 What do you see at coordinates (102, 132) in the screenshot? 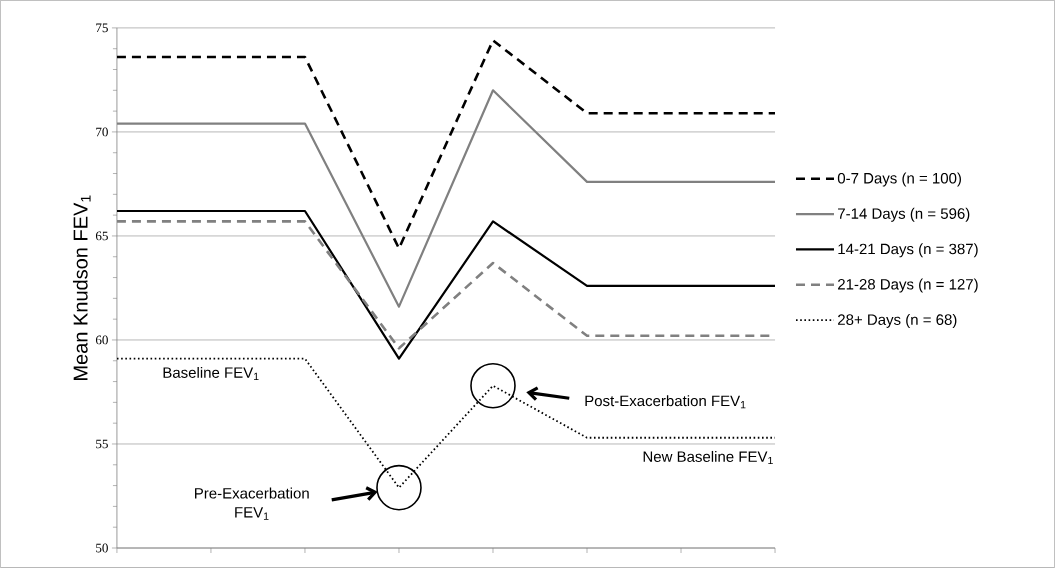
I see `y-tick-label: 70` at bounding box center [102, 132].